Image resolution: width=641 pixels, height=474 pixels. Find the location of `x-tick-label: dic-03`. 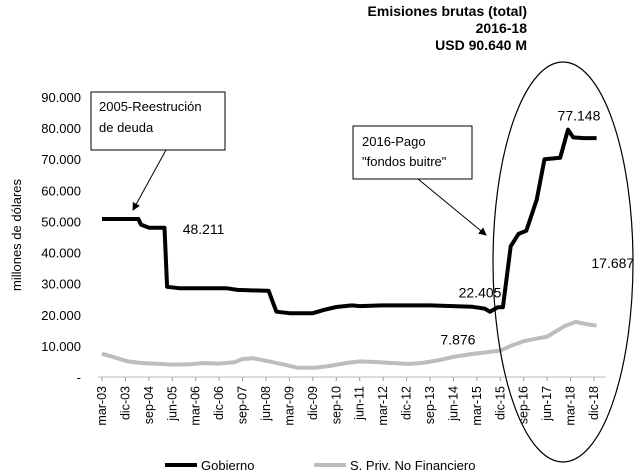

x-tick-label: dic-03 is located at coordinates (125, 403).